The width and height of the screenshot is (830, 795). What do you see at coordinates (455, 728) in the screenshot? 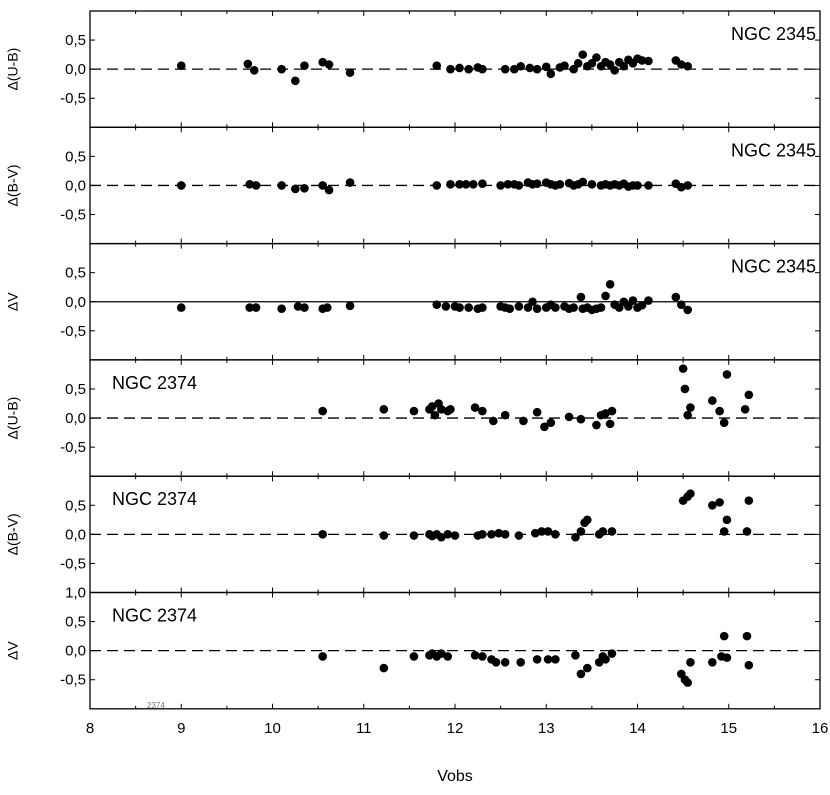
I see `x-tick-label: 12` at bounding box center [455, 728].